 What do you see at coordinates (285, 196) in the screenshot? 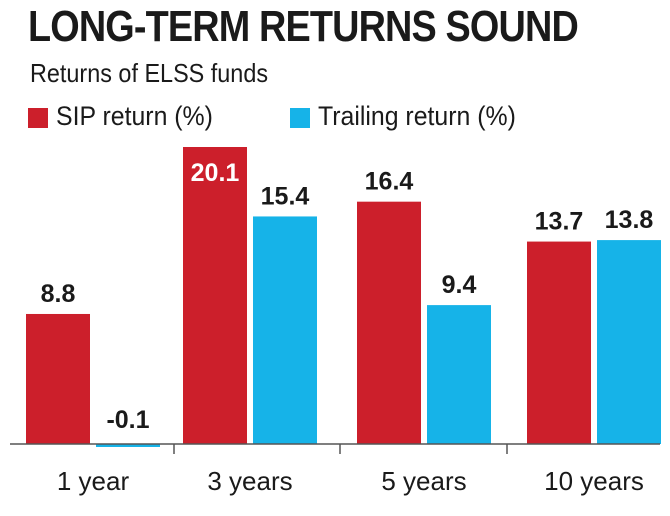
I see `bar-label-trailing-2: 15.4` at bounding box center [285, 196].